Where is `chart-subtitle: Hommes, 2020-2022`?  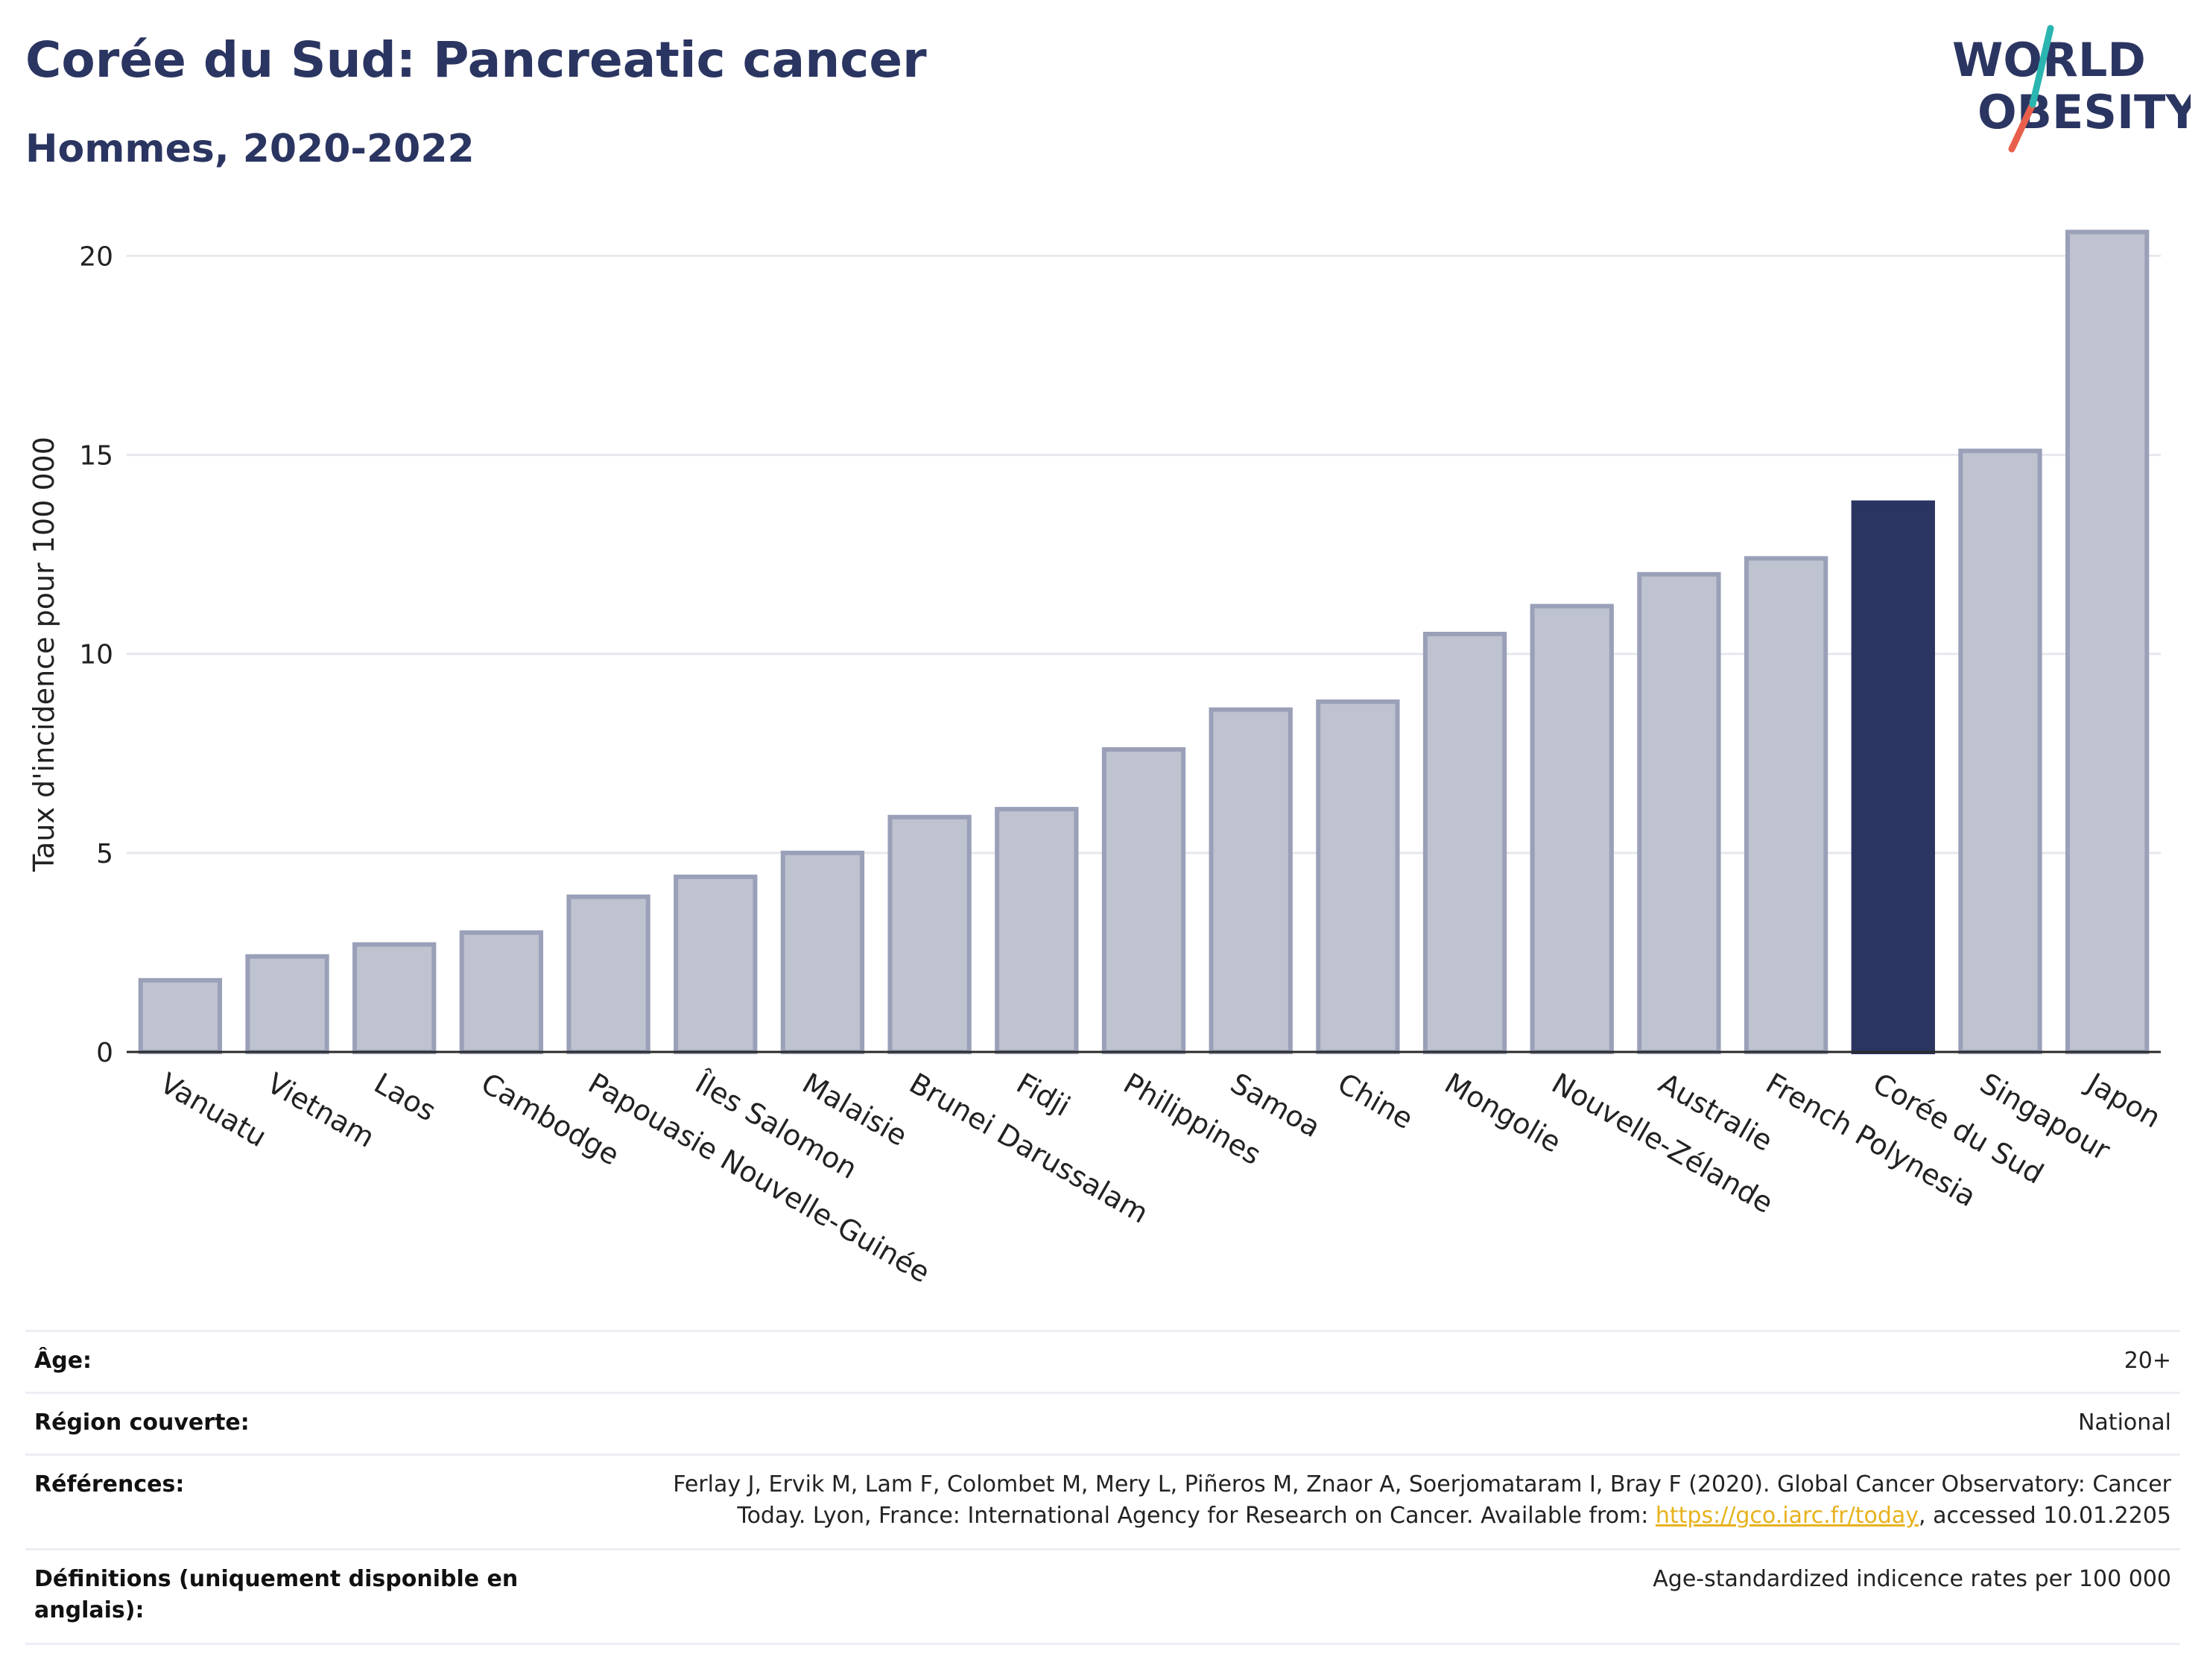
chart-subtitle: Hommes, 2020-2022 is located at coordinates (250, 149).